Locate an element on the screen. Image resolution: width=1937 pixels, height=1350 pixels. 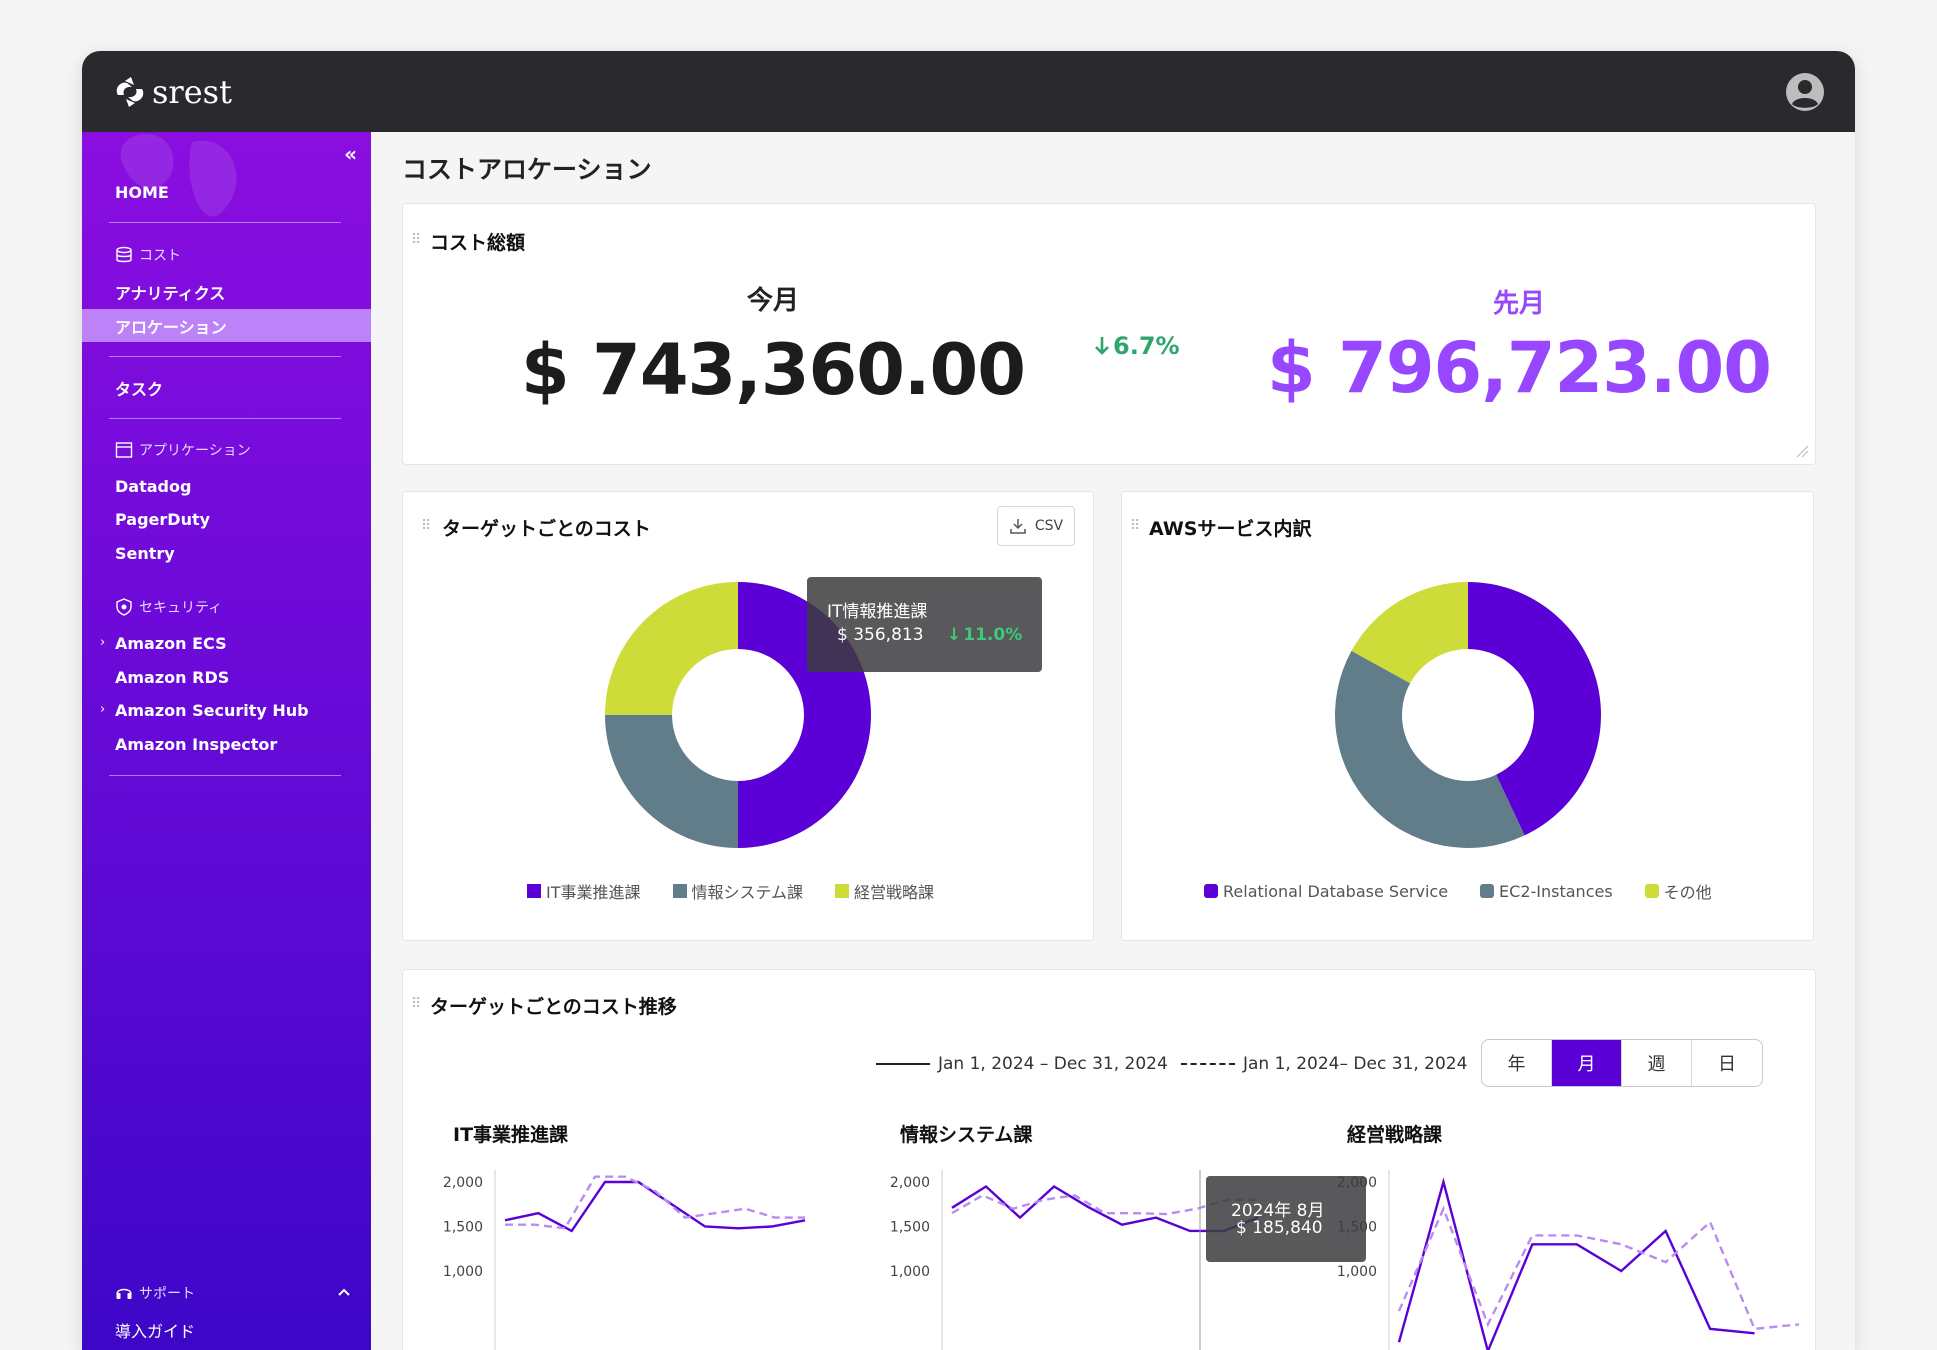
period-month-button: 月 is located at coordinates (1587, 1063).